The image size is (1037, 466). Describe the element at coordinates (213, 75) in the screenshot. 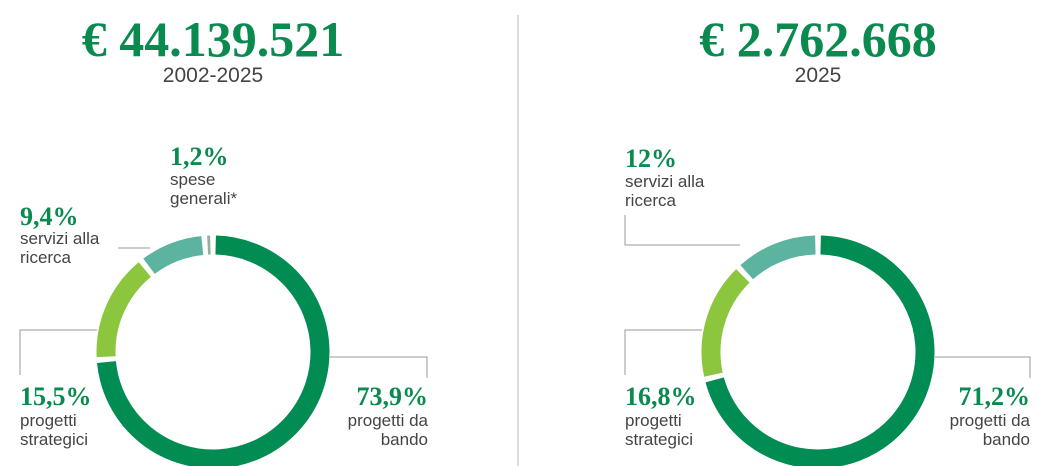

I see `chart-subtitle: 2002-2025` at that location.